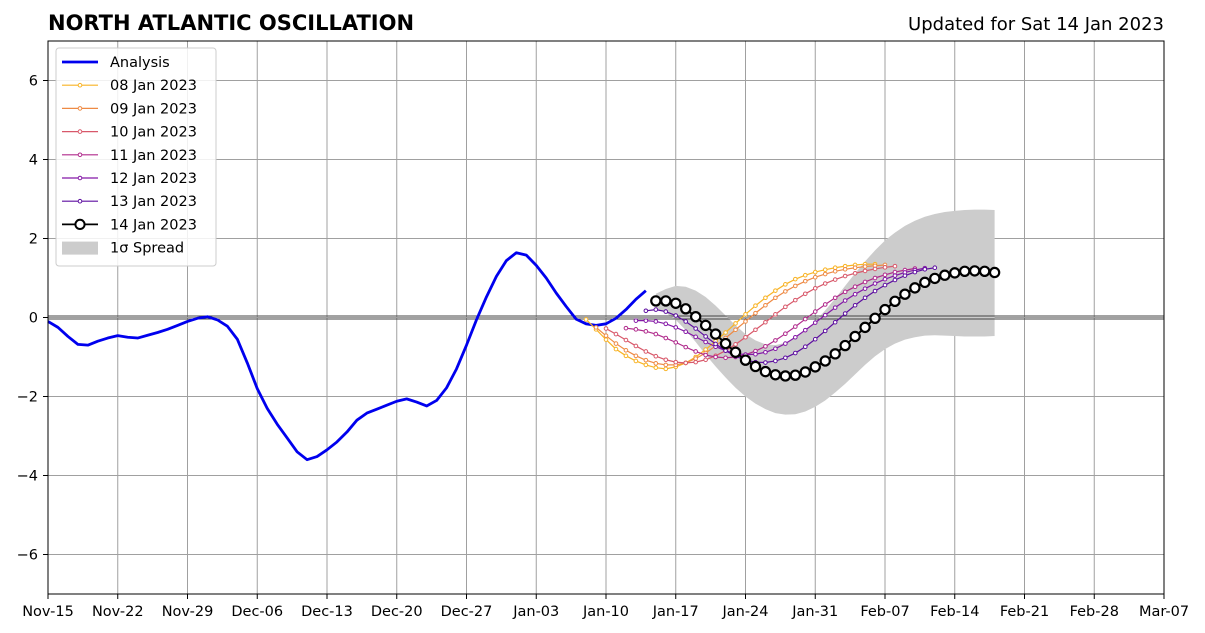 This screenshot has height=633, width=1205. Describe the element at coordinates (147, 249) in the screenshot. I see `legend-label: 1σ Spread` at that location.